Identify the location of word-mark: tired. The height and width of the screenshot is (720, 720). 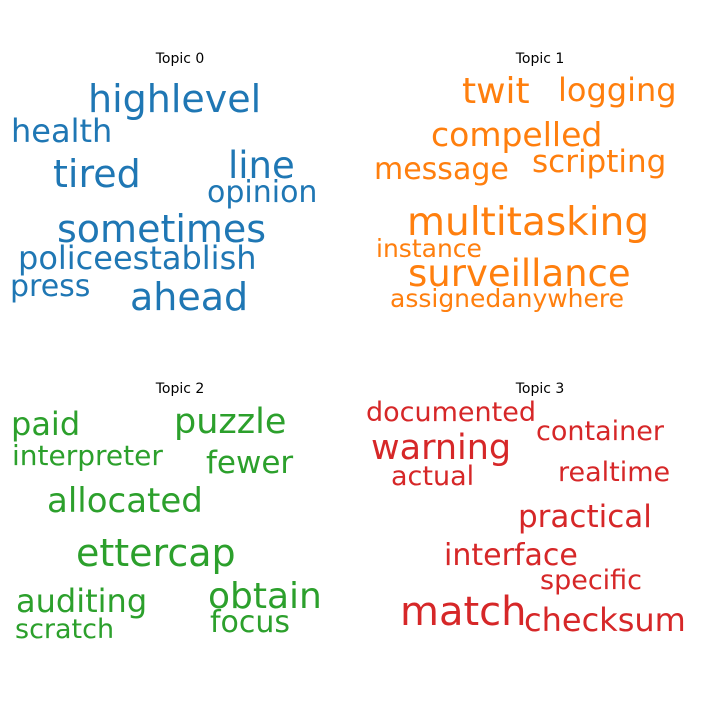
(97, 174).